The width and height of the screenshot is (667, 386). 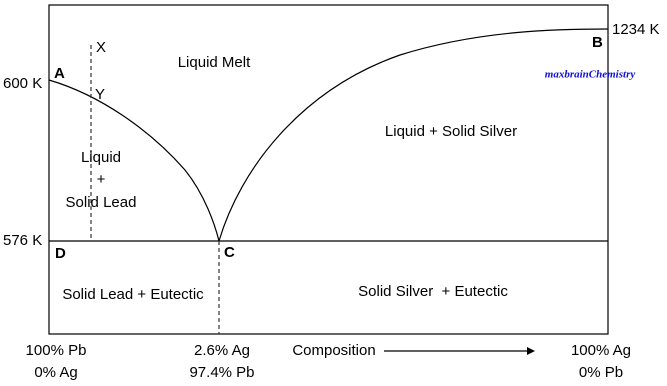 What do you see at coordinates (451, 131) in the screenshot?
I see `region-label: Liquid + Solid Silver` at bounding box center [451, 131].